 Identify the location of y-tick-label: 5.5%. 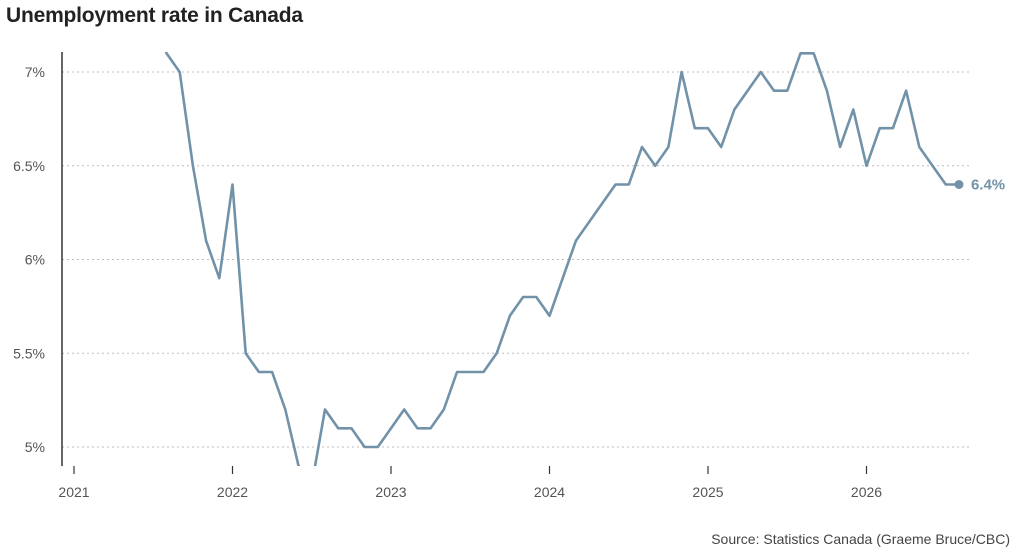
(29, 353).